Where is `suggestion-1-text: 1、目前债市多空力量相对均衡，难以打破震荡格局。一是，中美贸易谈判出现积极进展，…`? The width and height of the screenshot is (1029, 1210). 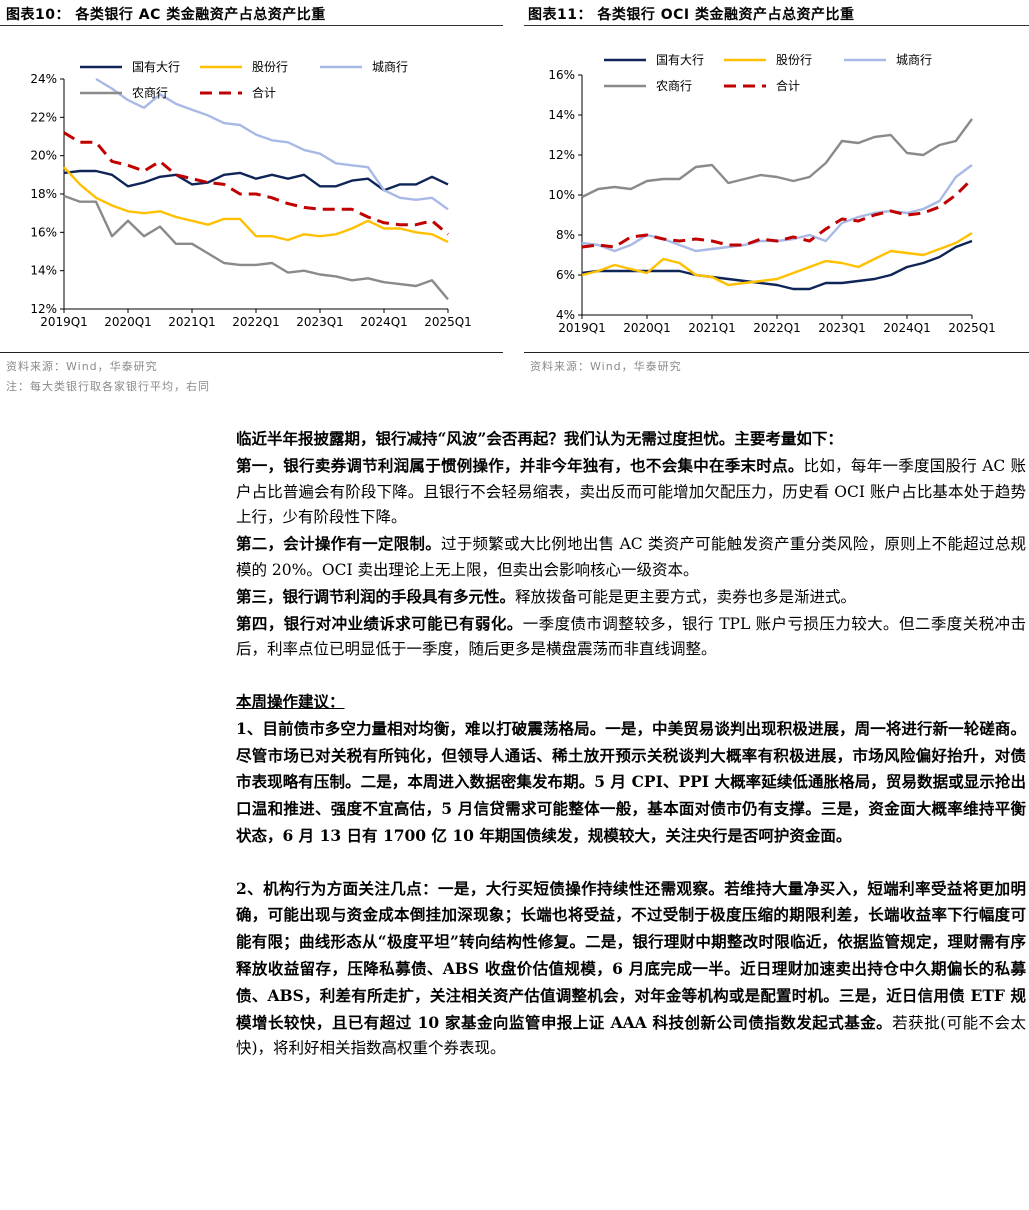 suggestion-1-text: 1、目前债市多空力量相对均衡，难以打破震荡格局。一是，中美贸易谈判出现积极进展，… is located at coordinates (631, 781).